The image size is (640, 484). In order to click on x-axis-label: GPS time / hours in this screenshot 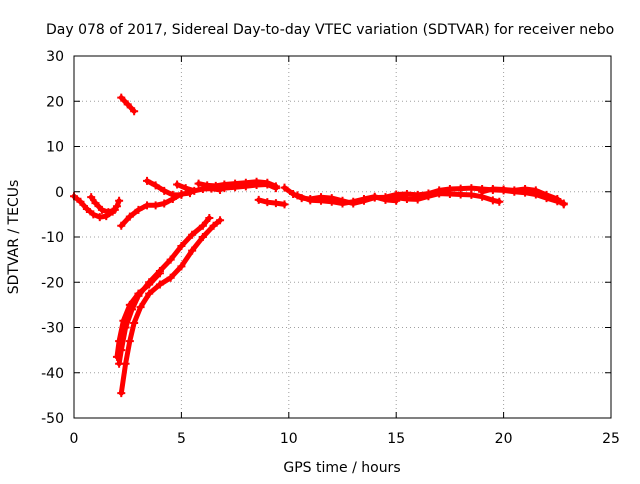, I will do `click(341, 468)`.